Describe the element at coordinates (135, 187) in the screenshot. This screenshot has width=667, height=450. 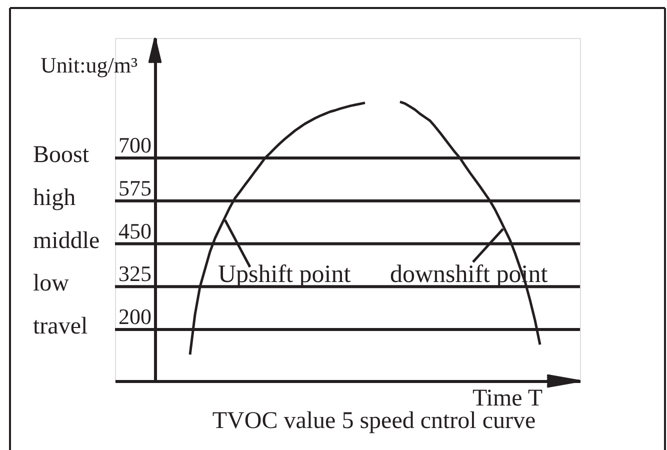
I see `y-tick-label: 575` at that location.